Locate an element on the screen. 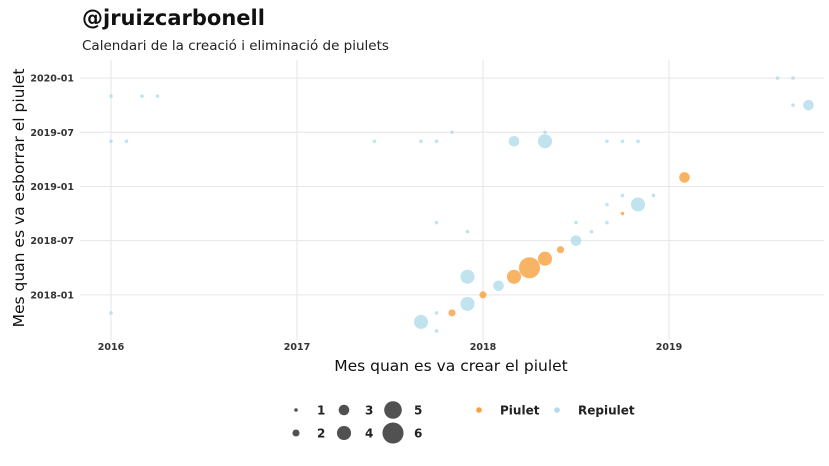 The height and width of the screenshot is (466, 829). size-legend-label: 1 is located at coordinates (321, 411).